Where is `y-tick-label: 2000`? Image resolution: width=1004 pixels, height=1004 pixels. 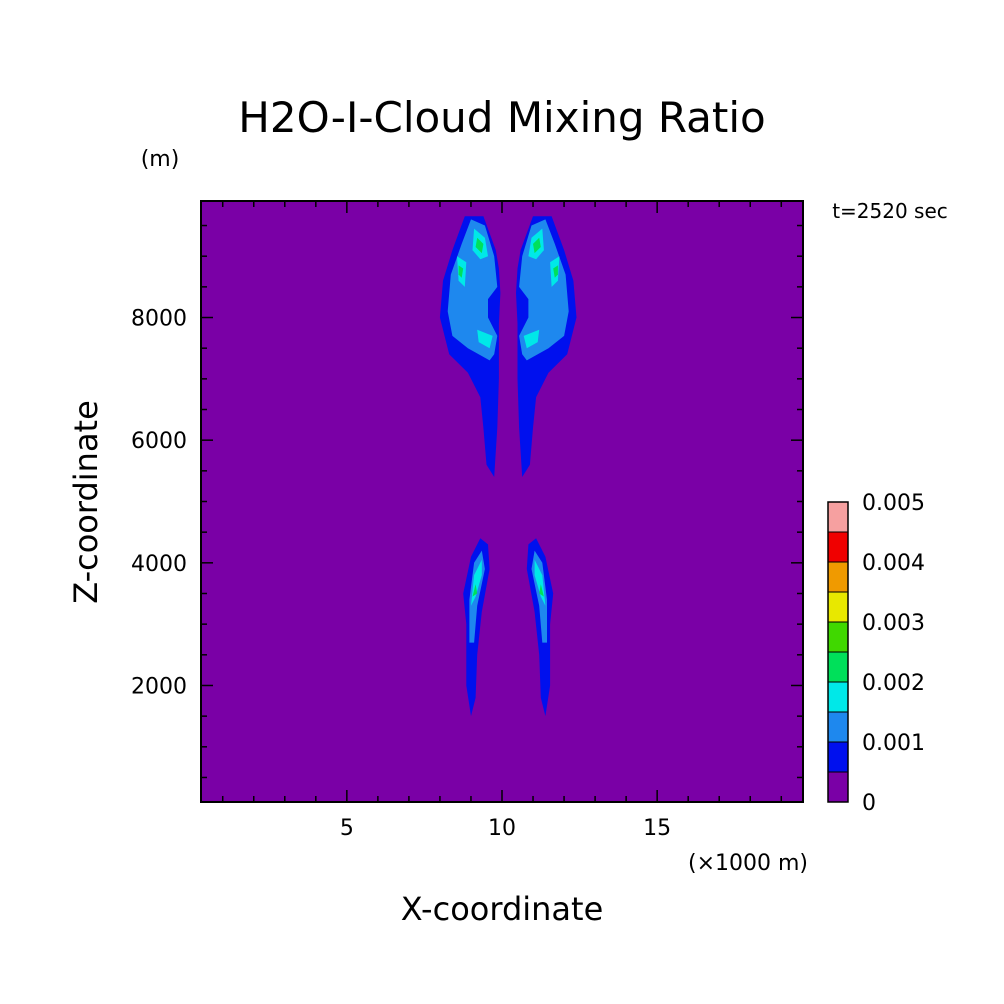
y-tick-label: 2000 is located at coordinates (159, 686).